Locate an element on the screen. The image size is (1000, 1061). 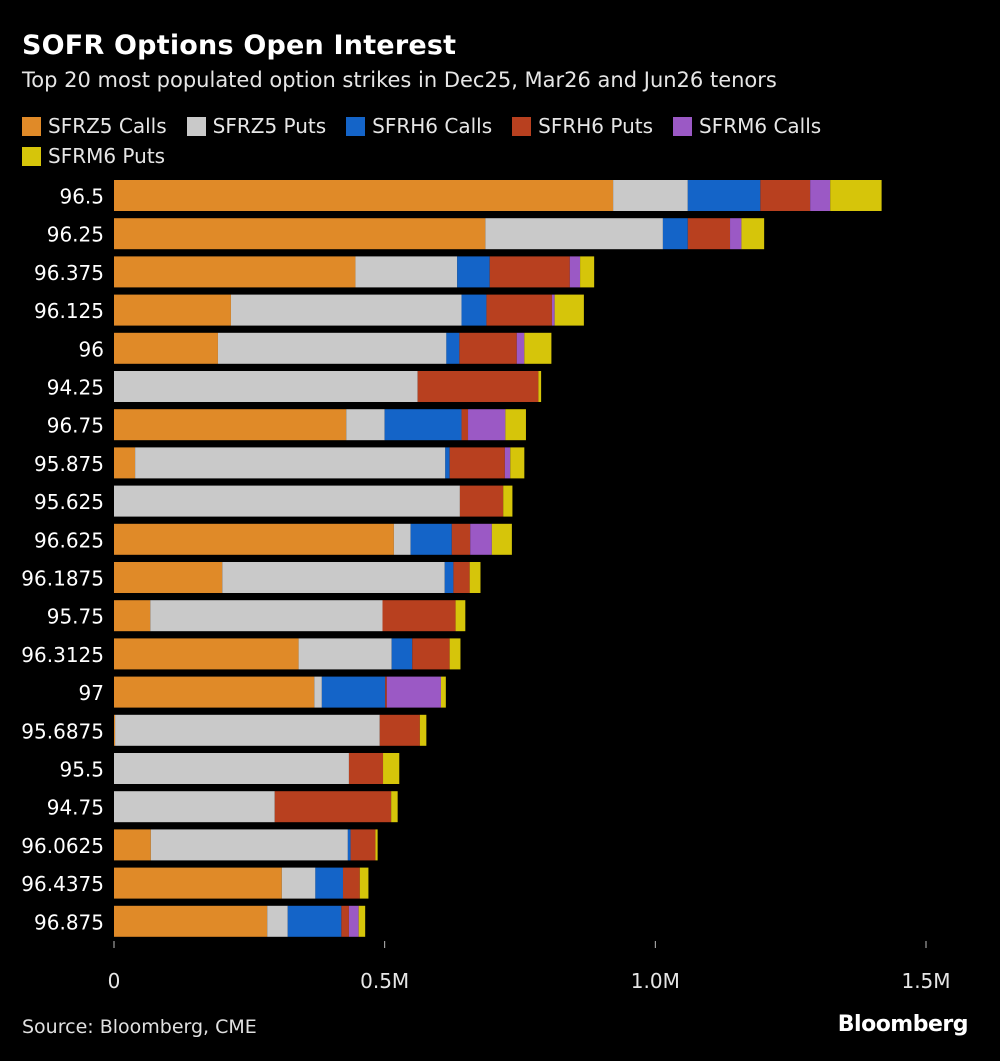
legend-item: SFRH6 Calls is located at coordinates (419, 126).